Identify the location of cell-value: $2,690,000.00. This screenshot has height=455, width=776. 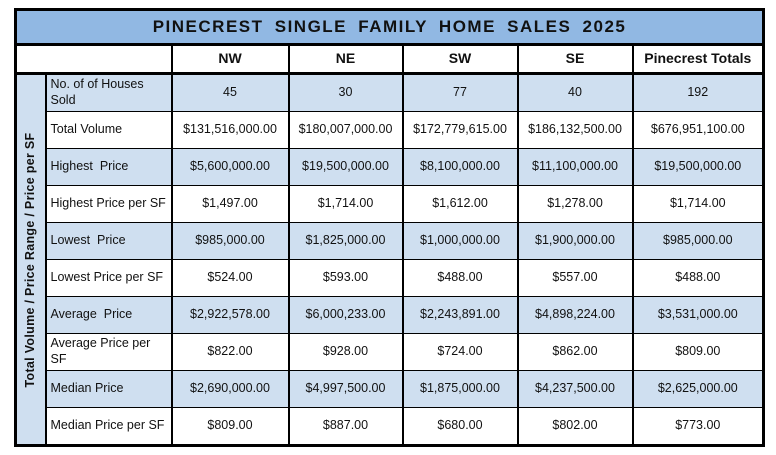
(230, 389).